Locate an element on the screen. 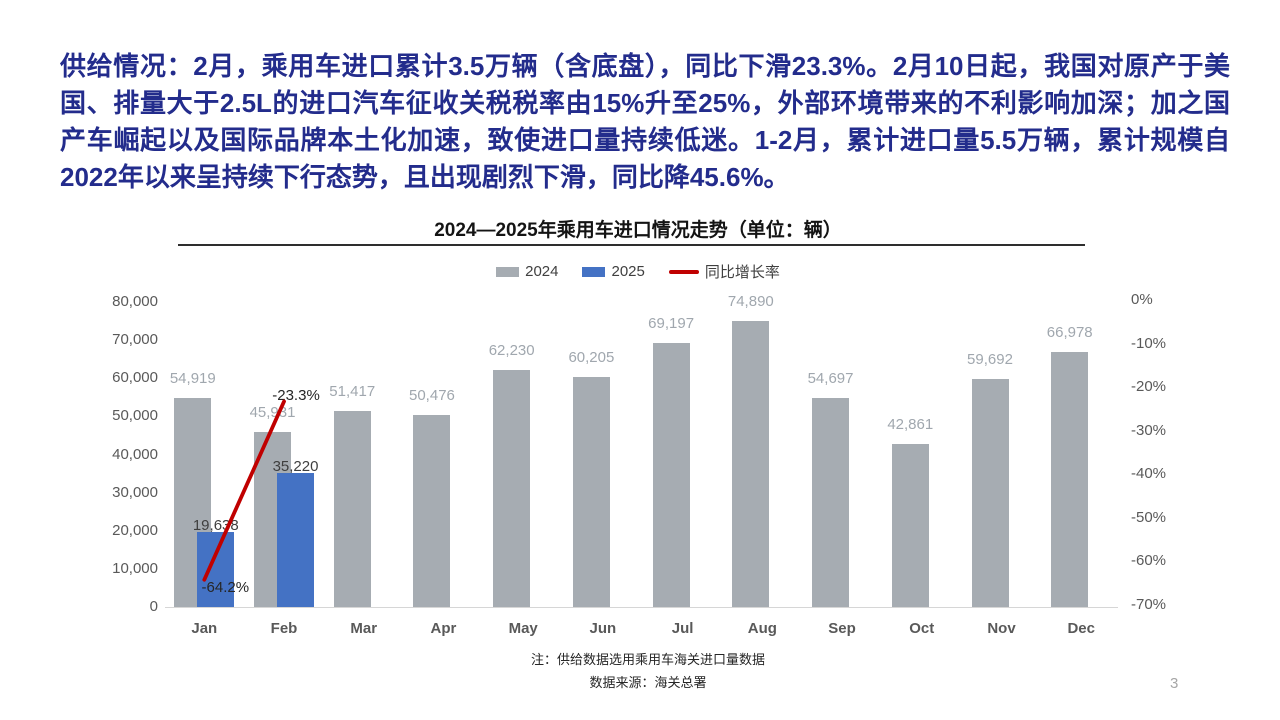 This screenshot has height=720, width=1280. bar-label-2024-nov: 59,692 is located at coordinates (990, 360).